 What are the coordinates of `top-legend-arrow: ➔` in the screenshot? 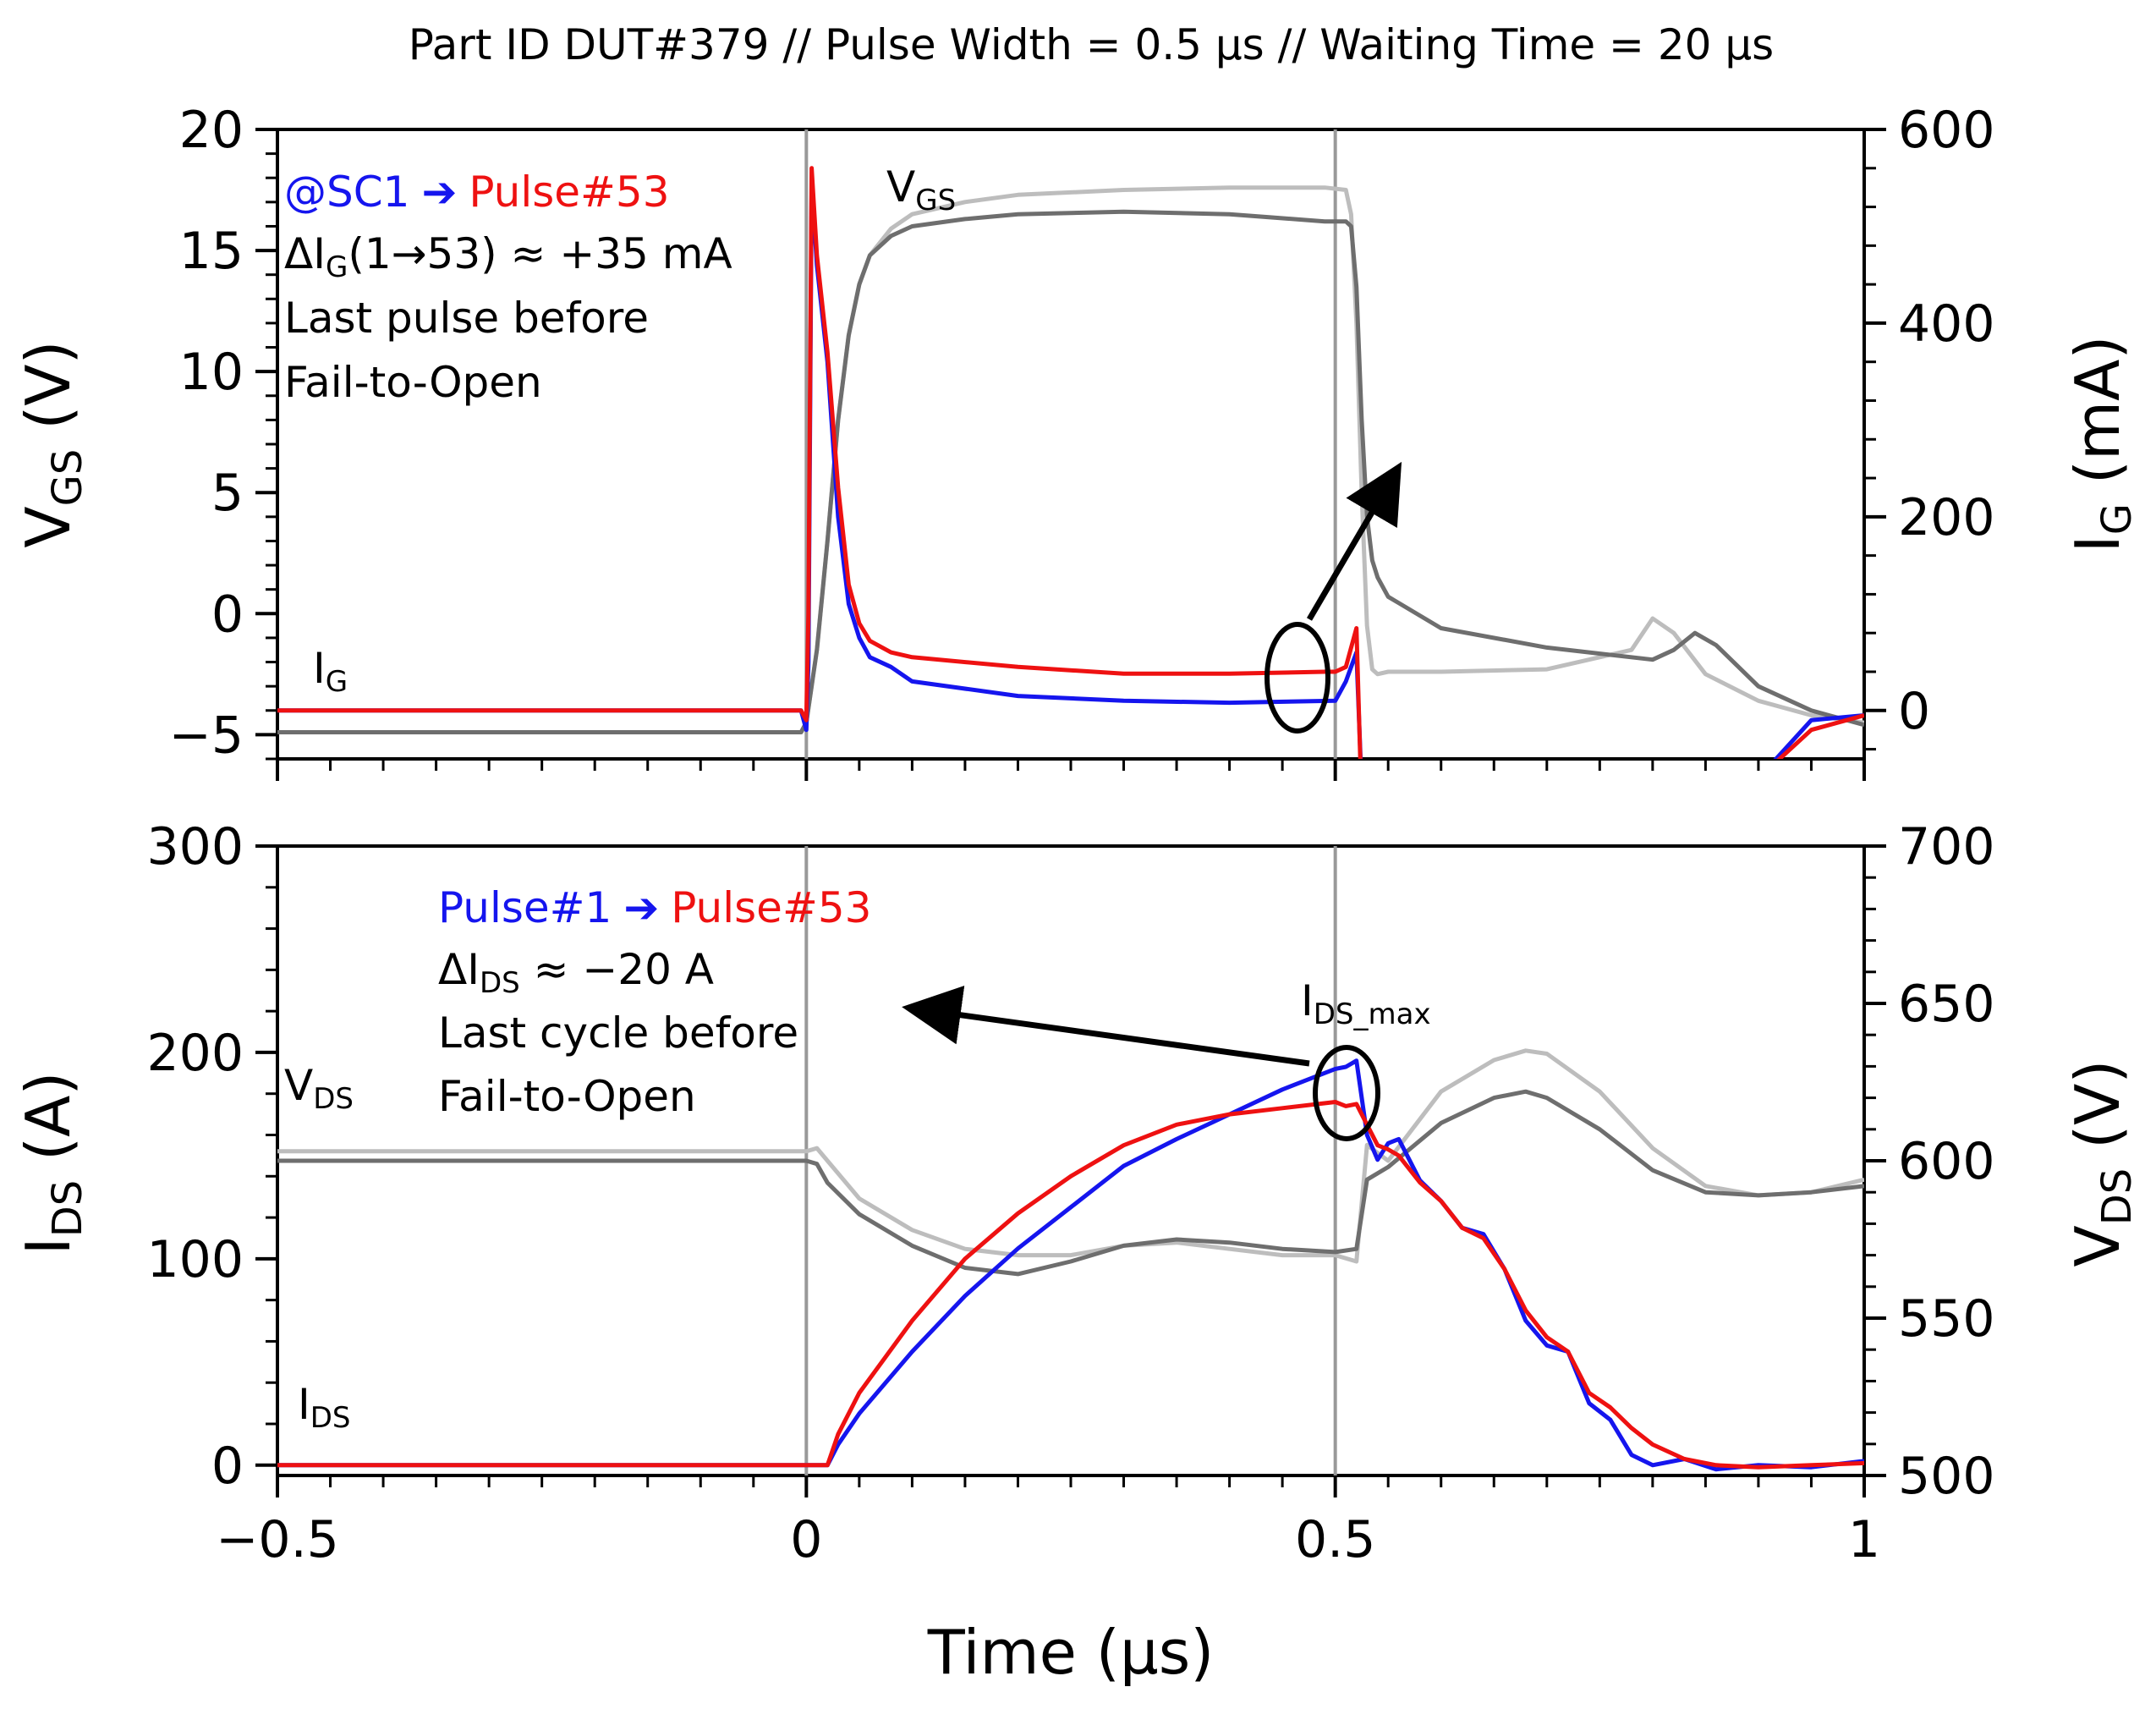 It's located at (439, 192).